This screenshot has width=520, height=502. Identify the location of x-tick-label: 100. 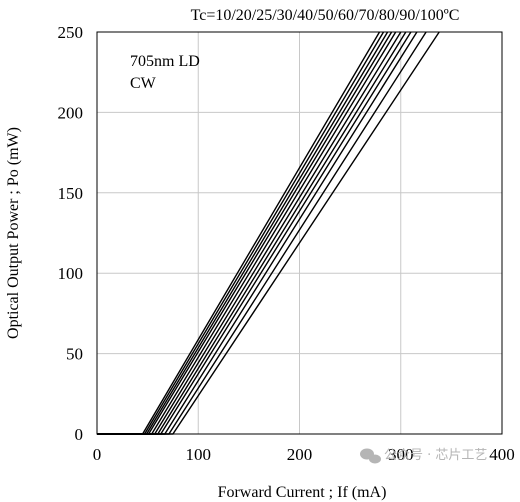
(199, 454).